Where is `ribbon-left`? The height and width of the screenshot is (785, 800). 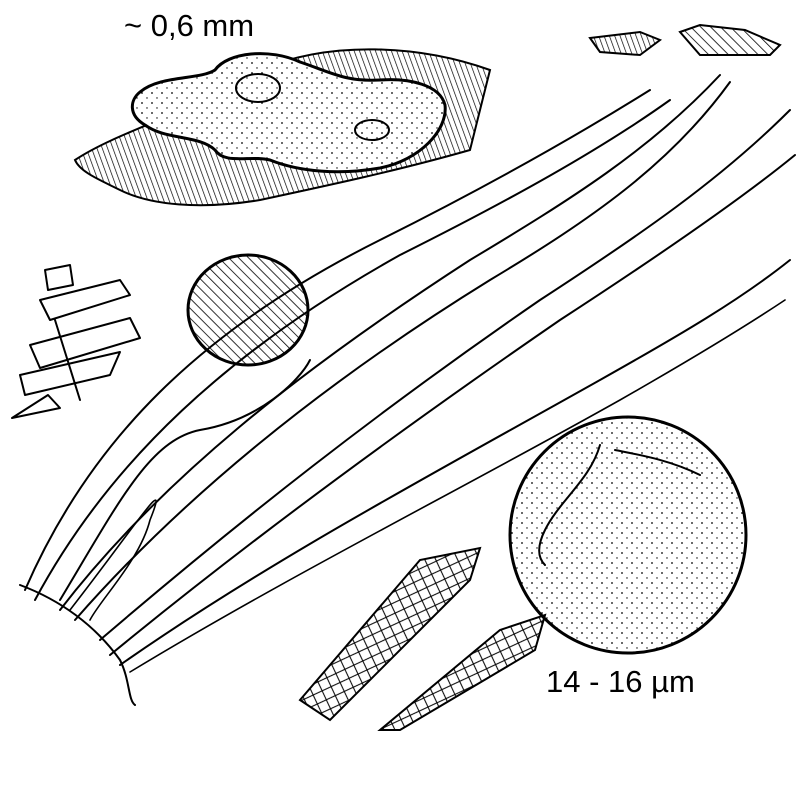 ribbon-left is located at coordinates (390, 634).